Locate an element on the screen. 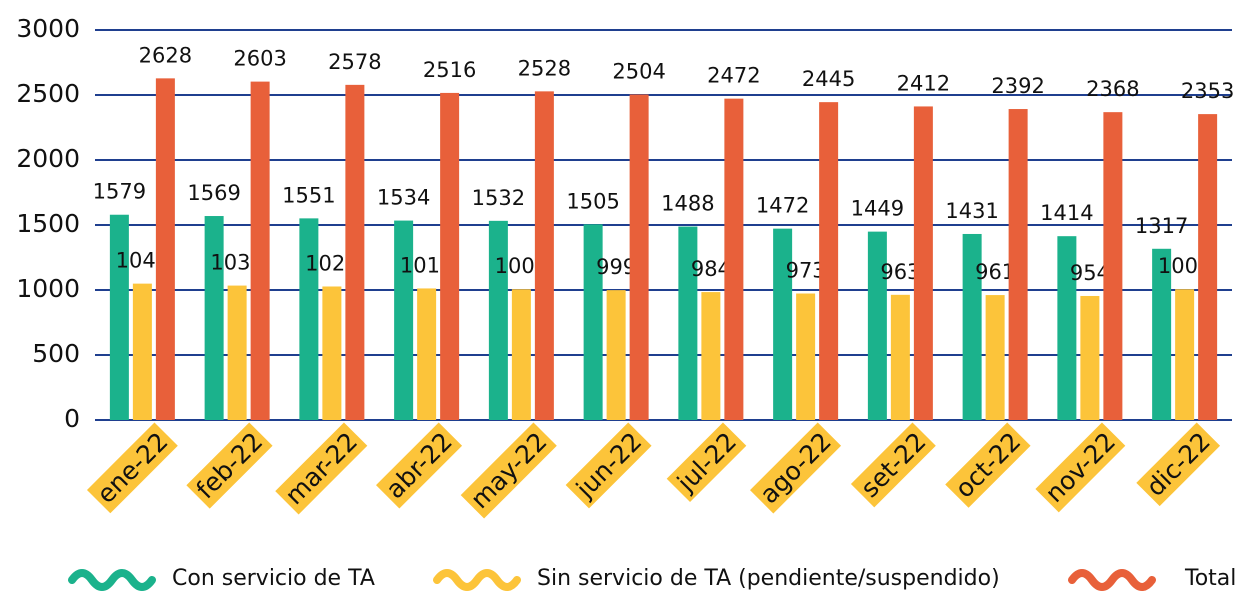  x-tick: may-22 is located at coordinates (508, 470).